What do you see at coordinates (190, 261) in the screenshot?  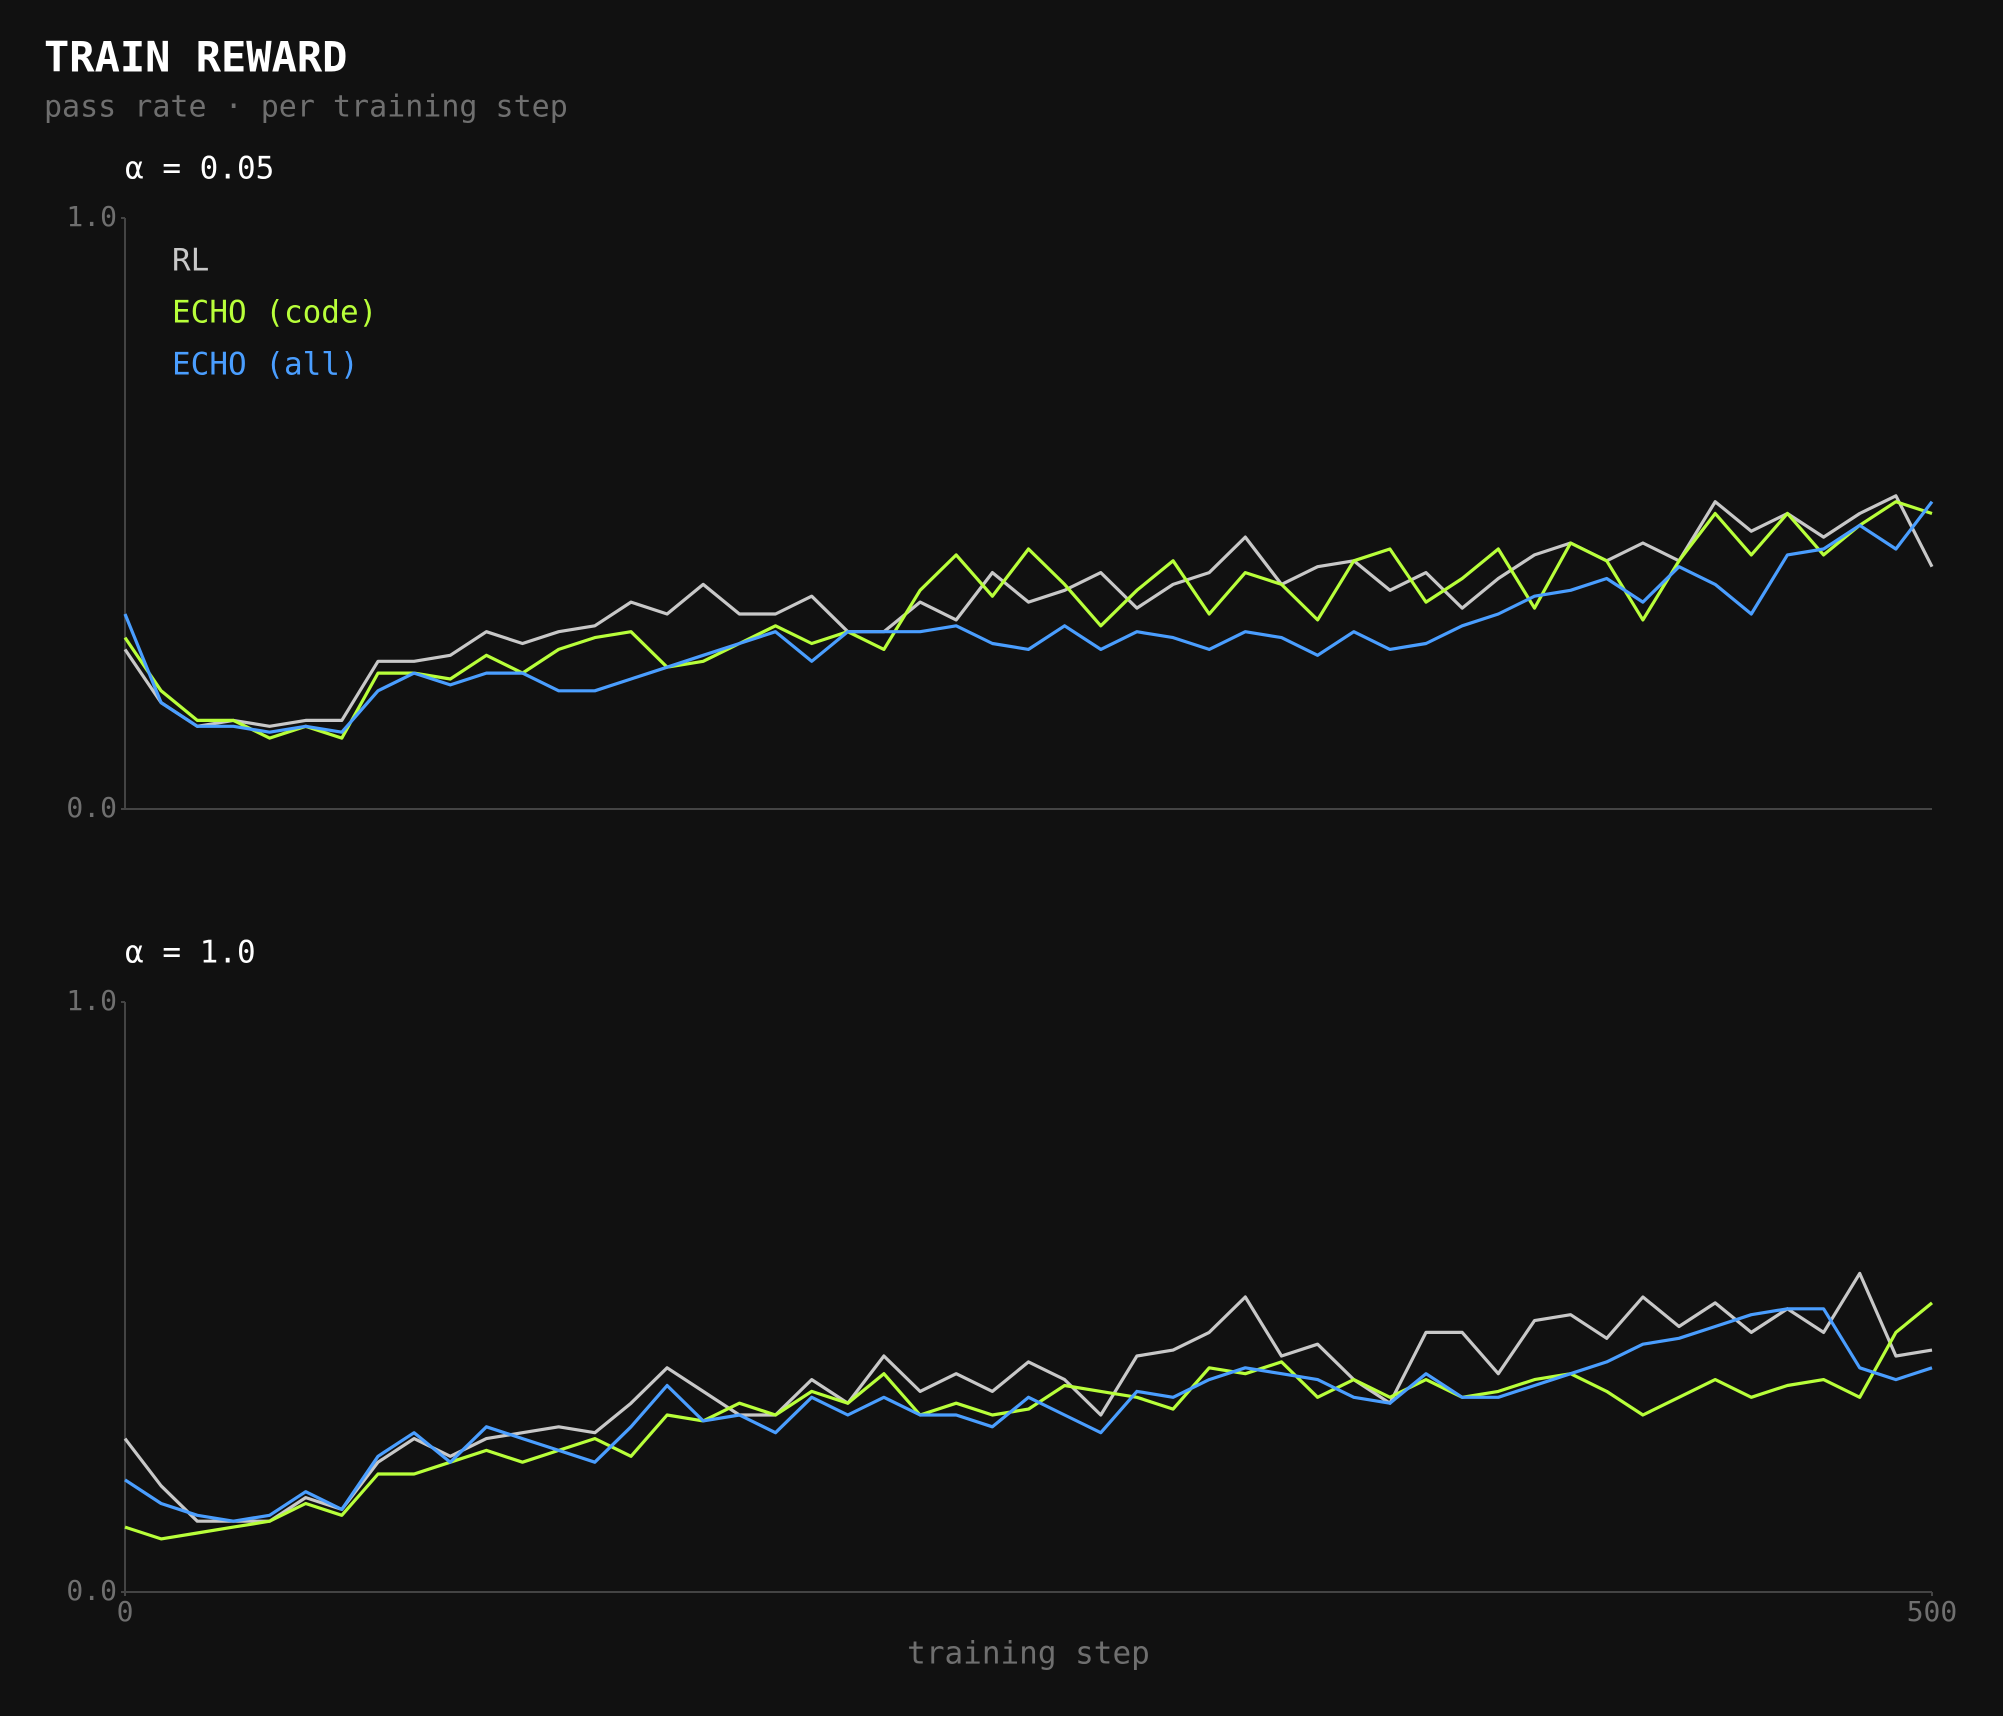 I see `legend-entry: RL` at bounding box center [190, 261].